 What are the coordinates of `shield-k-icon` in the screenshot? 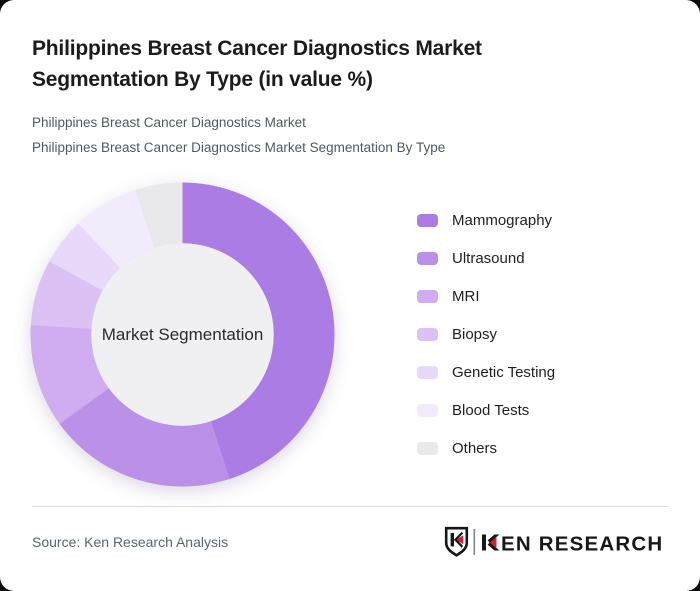 It's located at (456, 541).